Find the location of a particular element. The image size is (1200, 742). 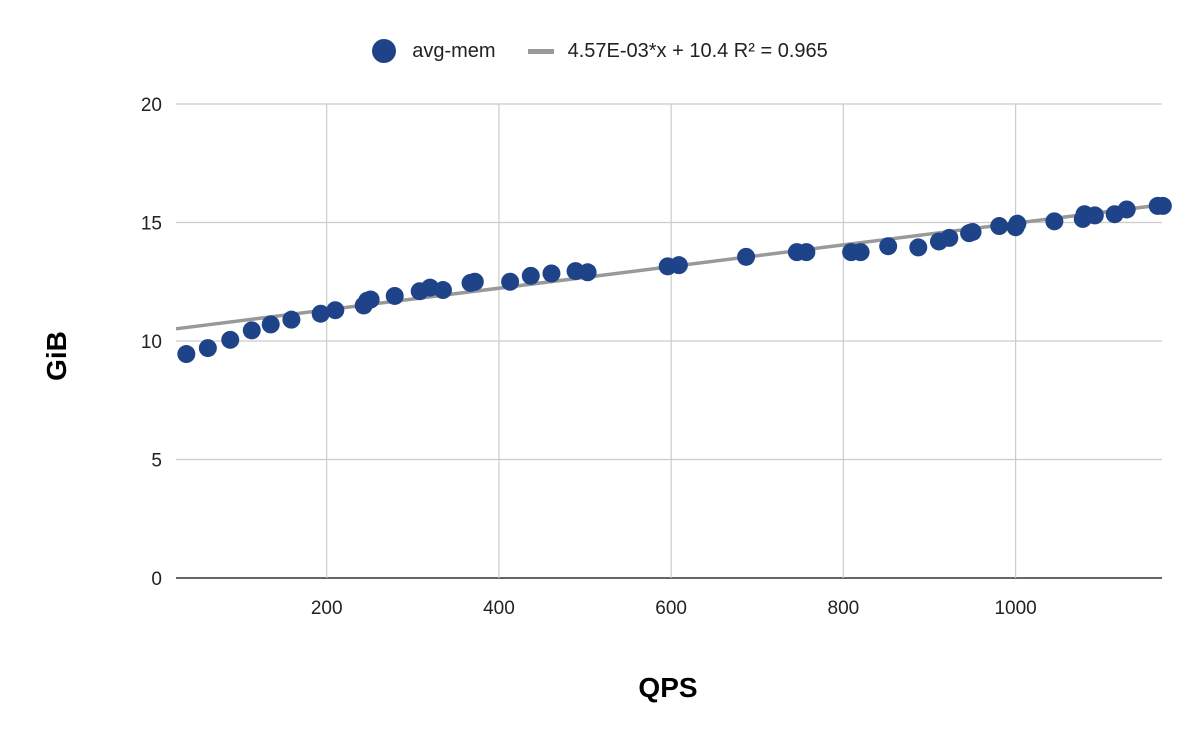

y-tick-label: 20 is located at coordinates (151, 105).